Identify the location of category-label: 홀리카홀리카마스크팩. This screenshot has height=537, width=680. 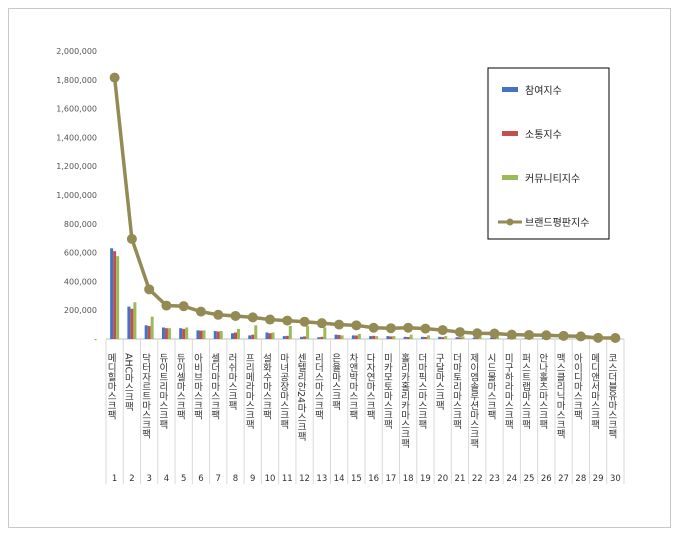
(404, 400).